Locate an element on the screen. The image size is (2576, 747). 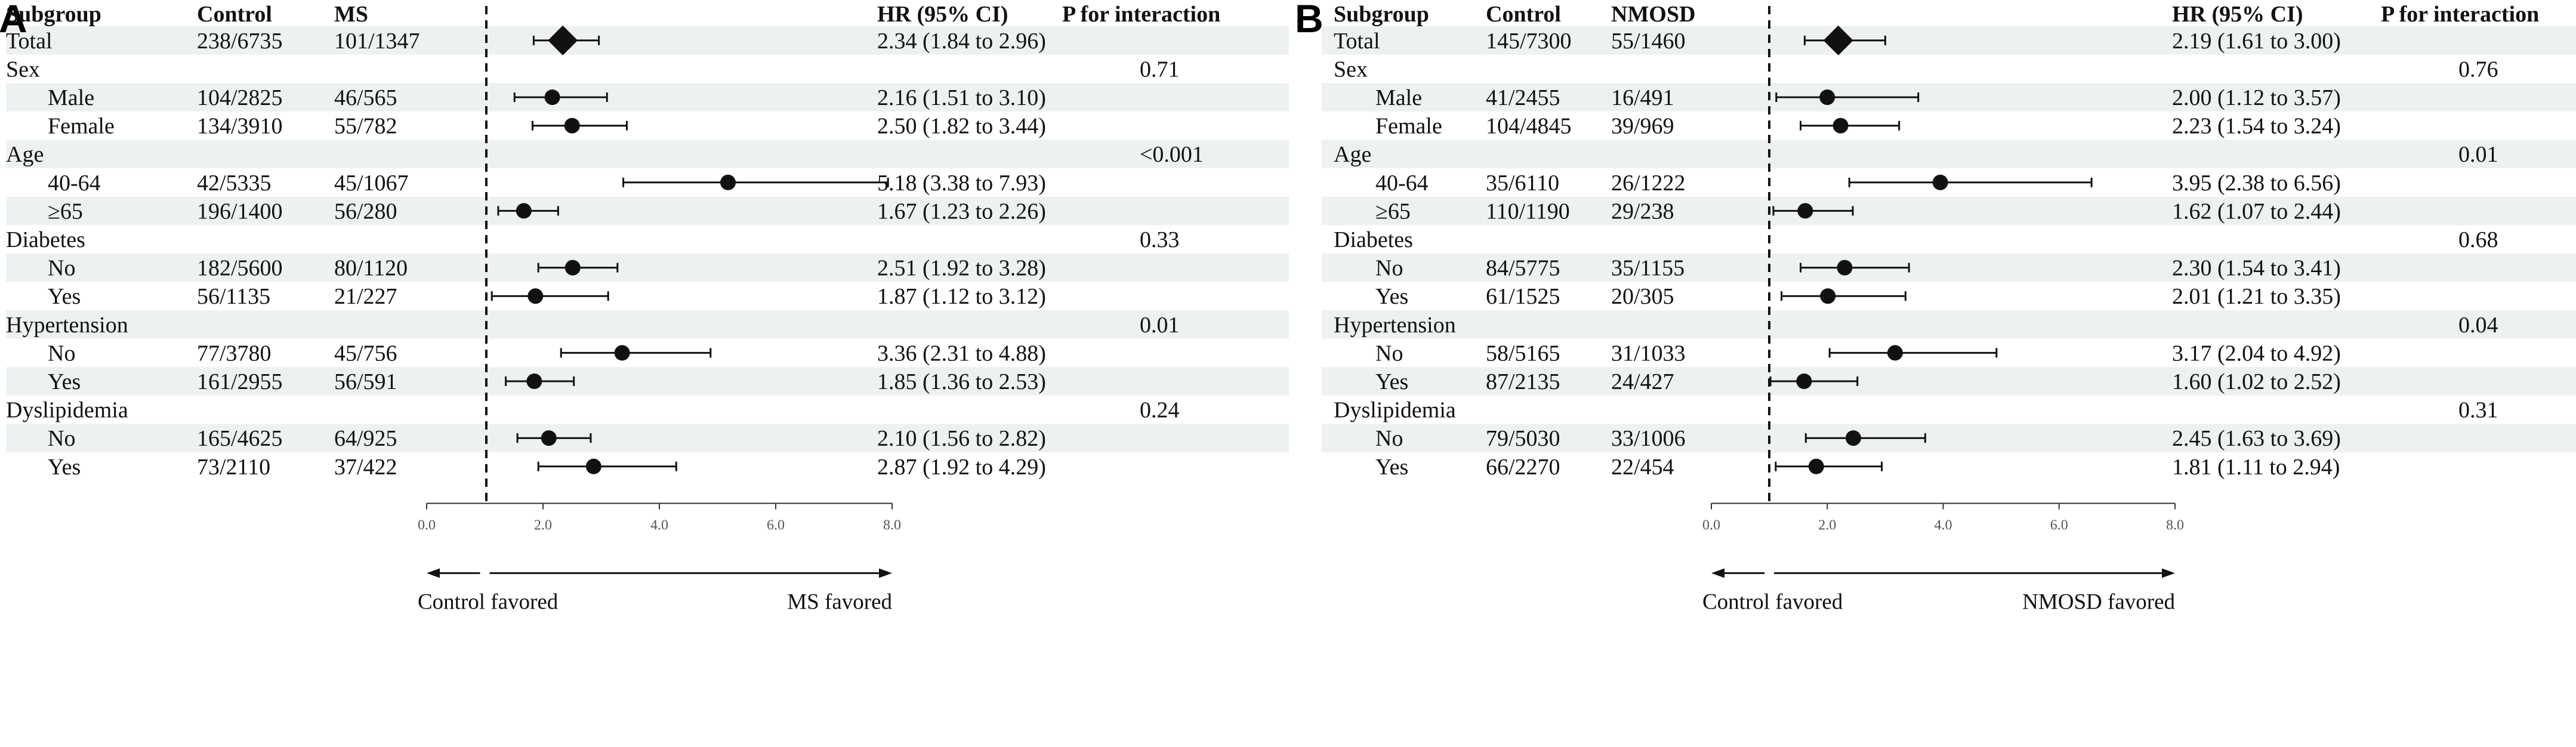
panel-letter: A is located at coordinates (13, 20).